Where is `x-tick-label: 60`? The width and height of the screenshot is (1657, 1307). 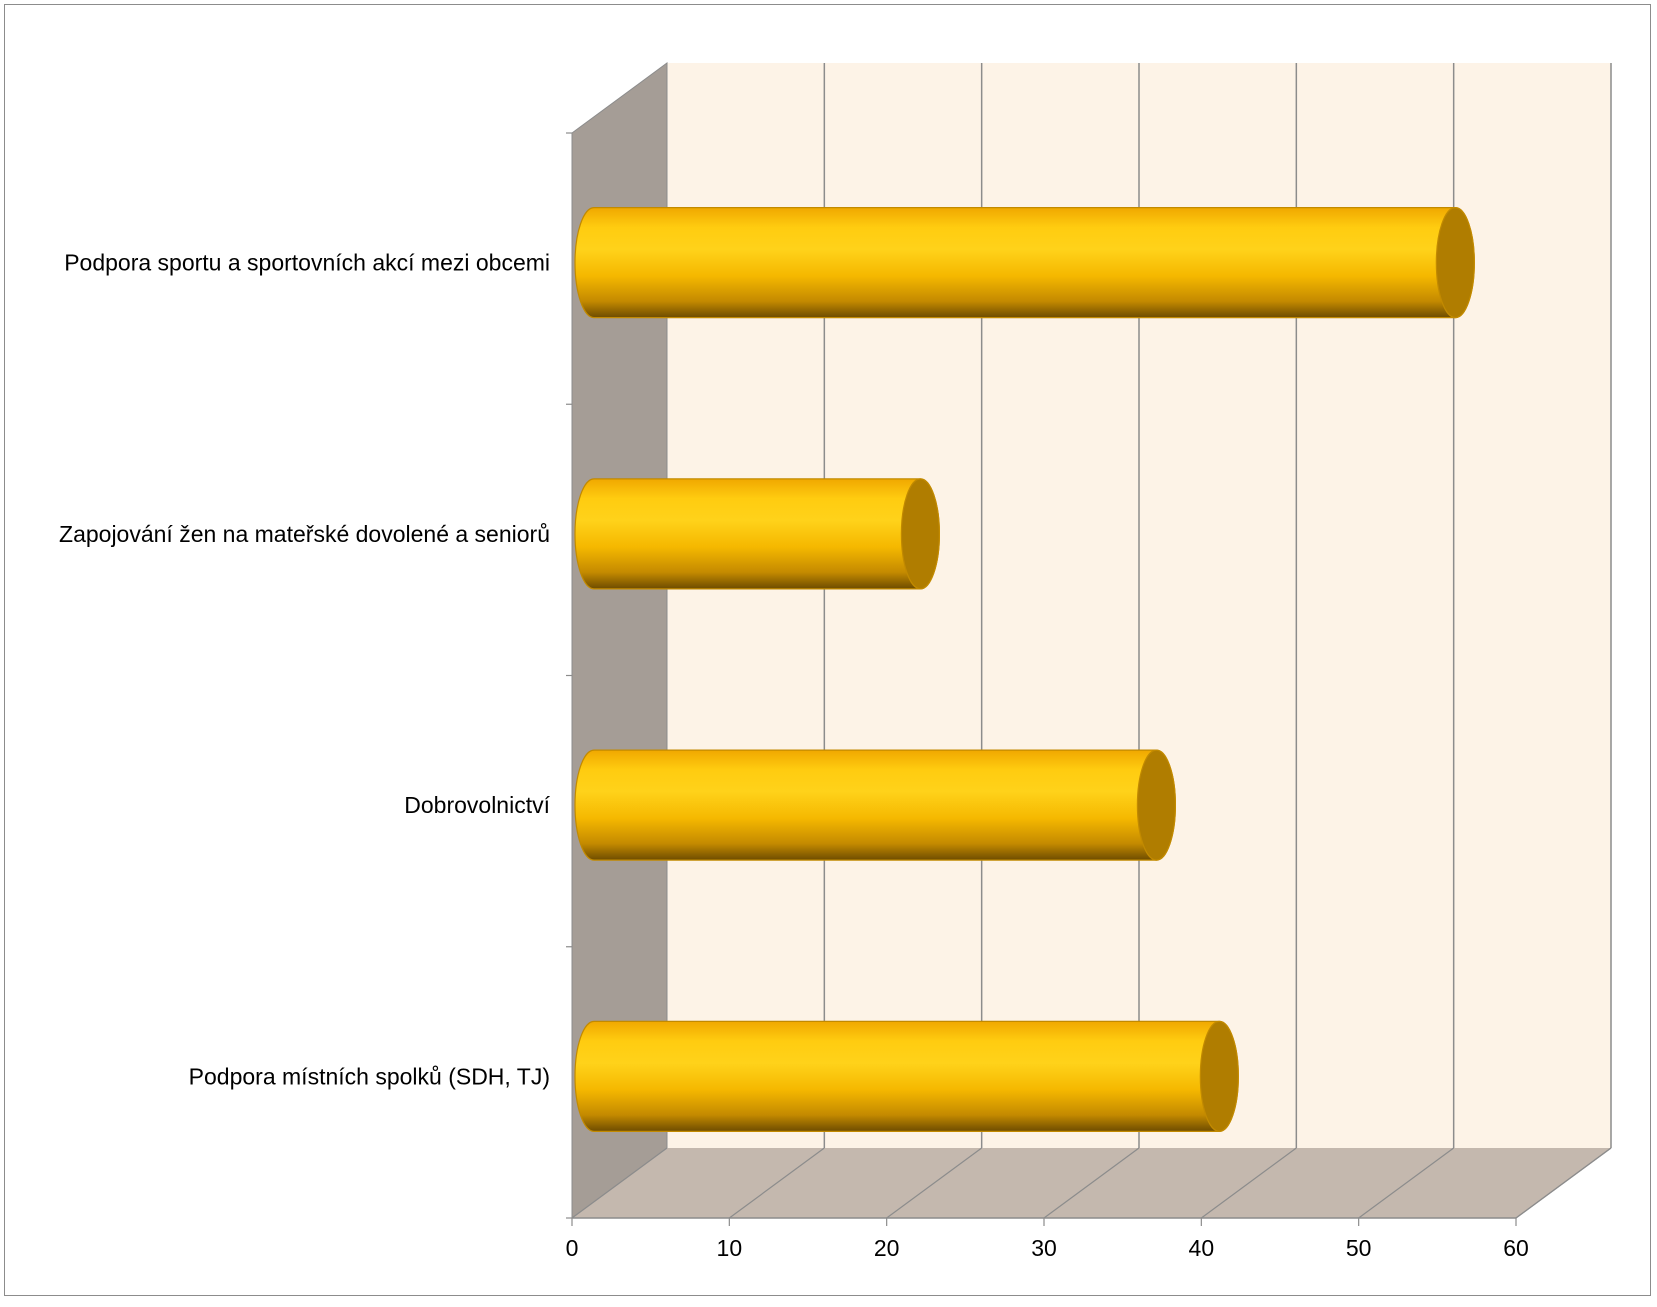
x-tick-label: 60 is located at coordinates (1516, 1248).